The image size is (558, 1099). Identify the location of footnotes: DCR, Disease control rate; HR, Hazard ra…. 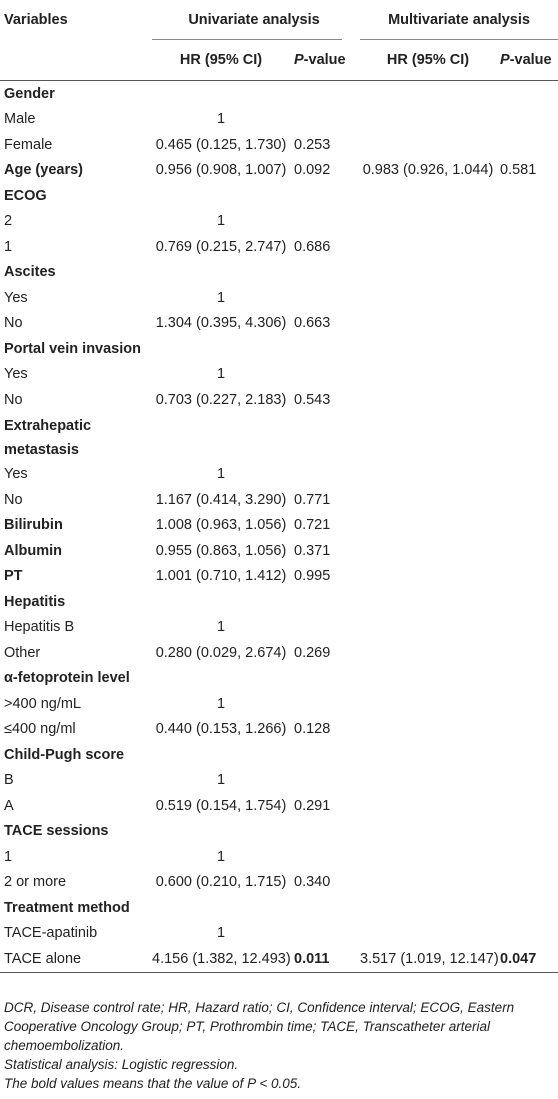
(276, 1045).